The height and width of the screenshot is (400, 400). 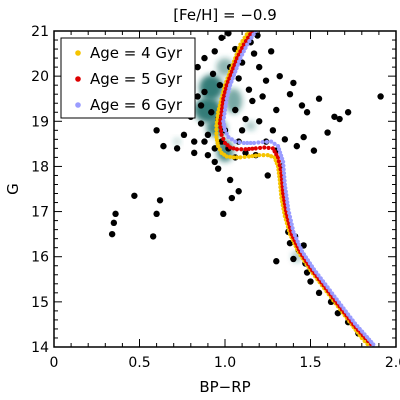 What do you see at coordinates (40, 348) in the screenshot?
I see `y-tick-label: 14` at bounding box center [40, 348].